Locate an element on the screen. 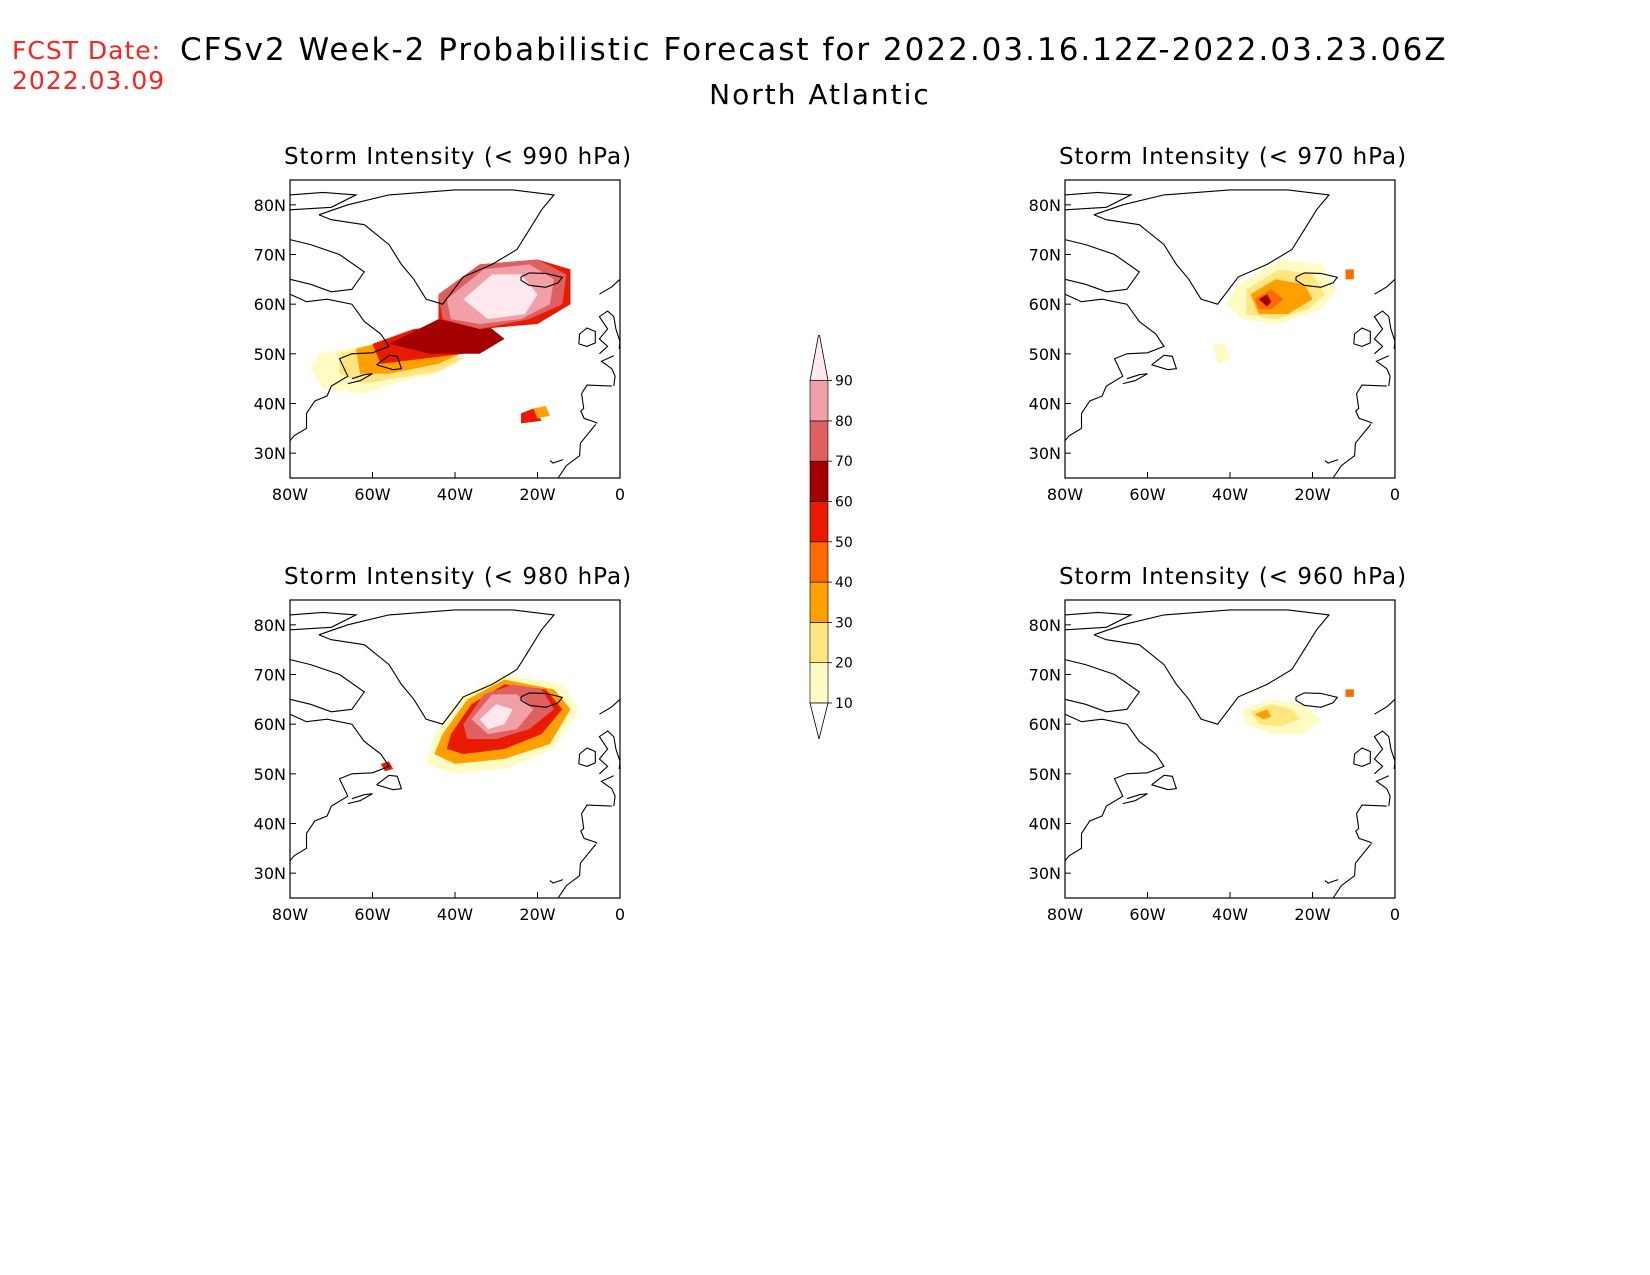  page-subtitle: North Atlantic is located at coordinates (820, 94).